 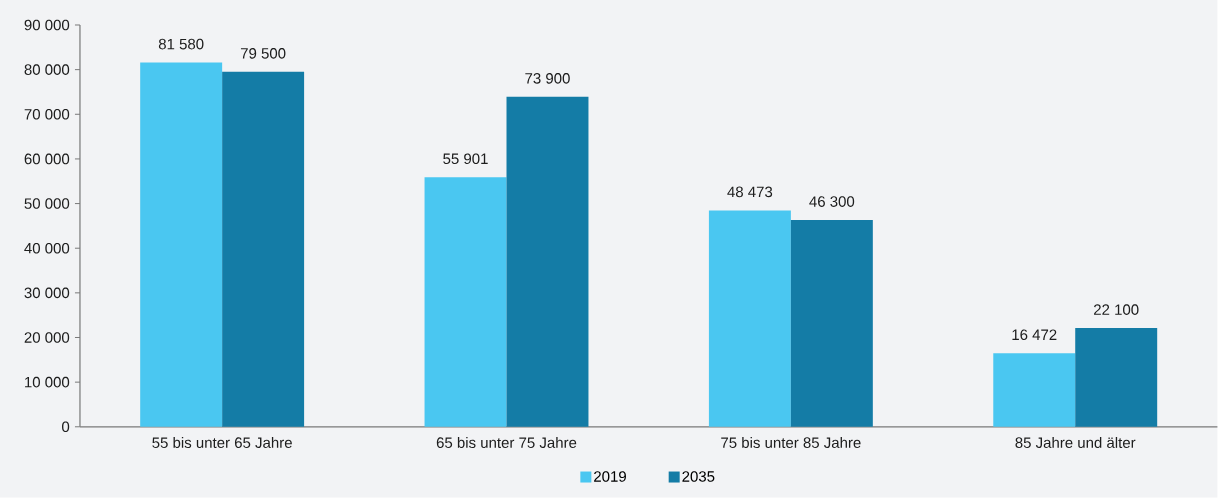 What do you see at coordinates (698, 476) in the screenshot?
I see `legend-label: 2035` at bounding box center [698, 476].